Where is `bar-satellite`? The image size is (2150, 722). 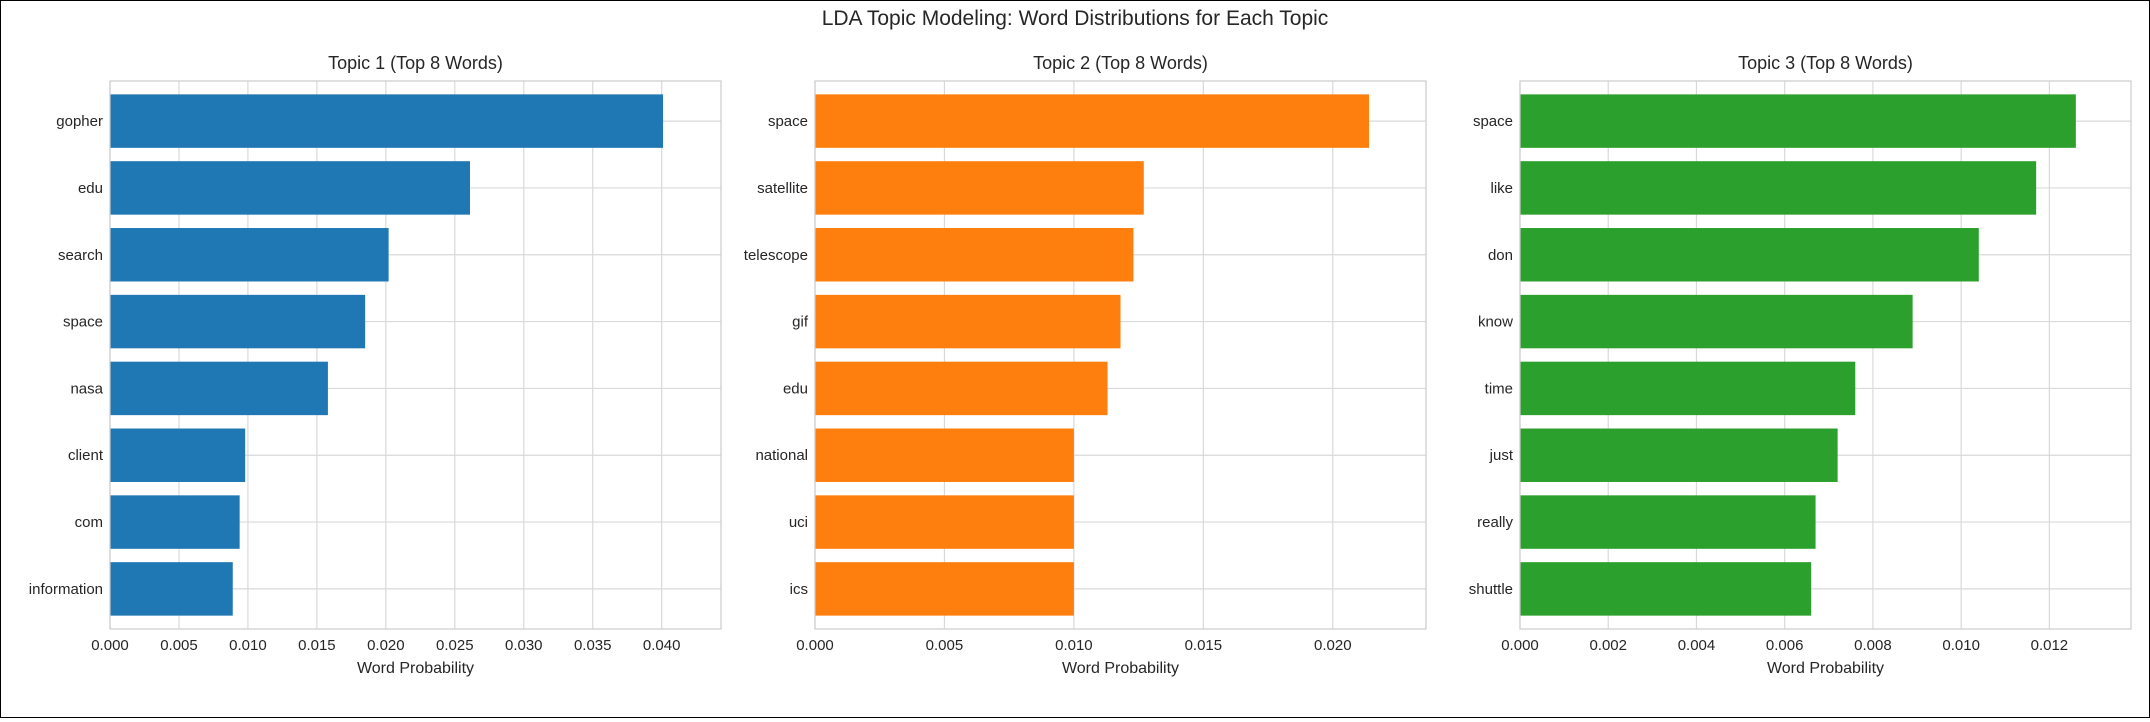
bar-satellite is located at coordinates (979, 188).